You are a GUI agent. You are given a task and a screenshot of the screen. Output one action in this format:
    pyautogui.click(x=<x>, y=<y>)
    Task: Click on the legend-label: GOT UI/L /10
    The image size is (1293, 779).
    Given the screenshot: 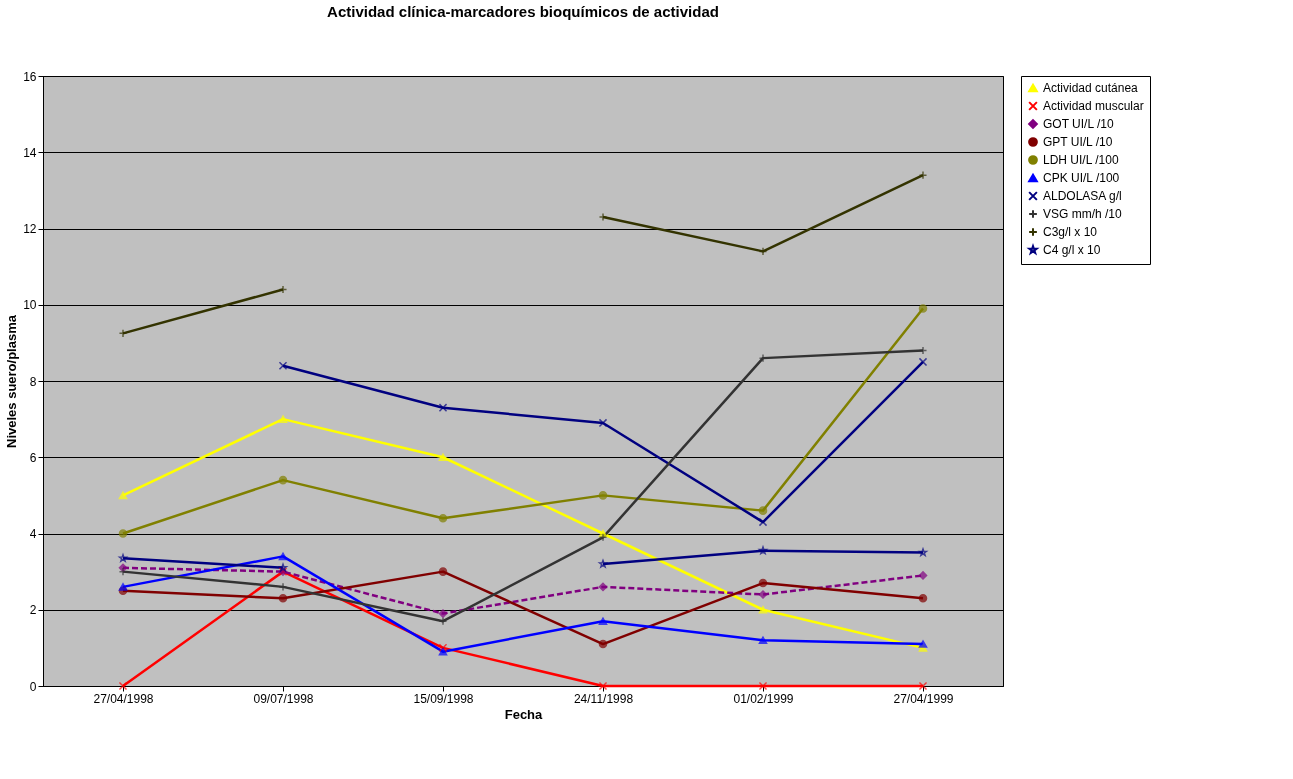 What is the action you would take?
    pyautogui.click(x=1079, y=124)
    